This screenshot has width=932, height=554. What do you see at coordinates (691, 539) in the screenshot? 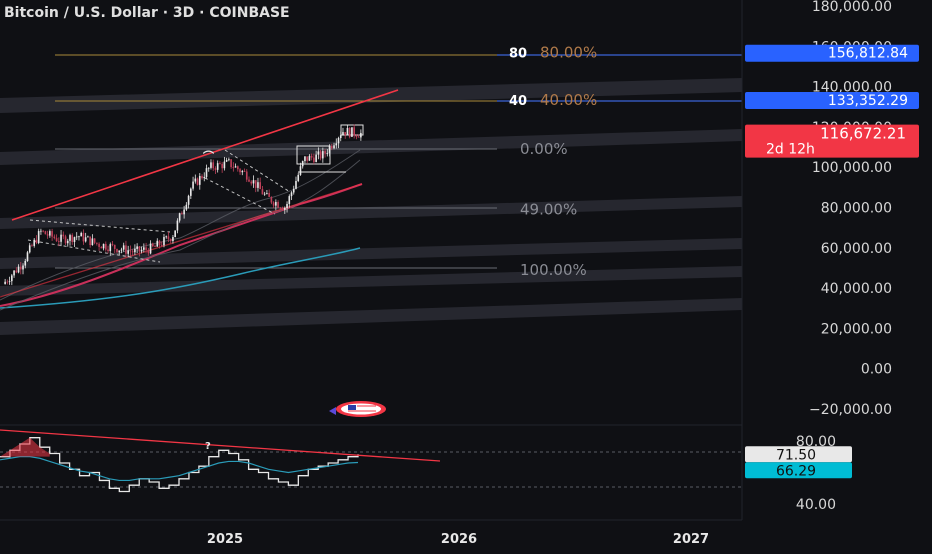
I see `time-tick-2027: 2027` at bounding box center [691, 539].